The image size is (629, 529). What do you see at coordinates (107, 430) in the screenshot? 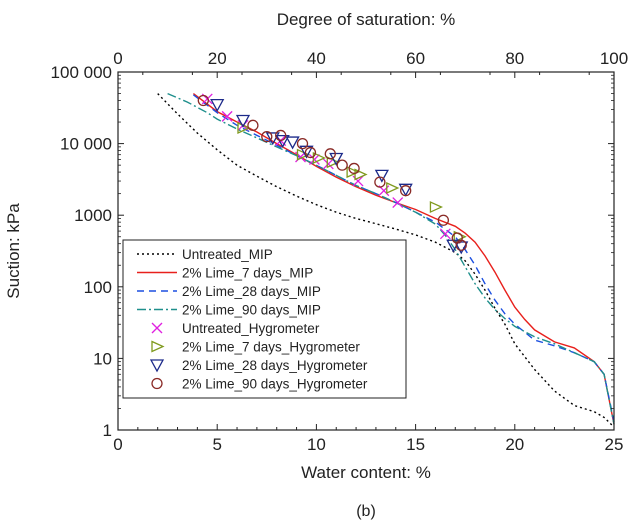
I see `y-tick-label: 1` at bounding box center [107, 430].